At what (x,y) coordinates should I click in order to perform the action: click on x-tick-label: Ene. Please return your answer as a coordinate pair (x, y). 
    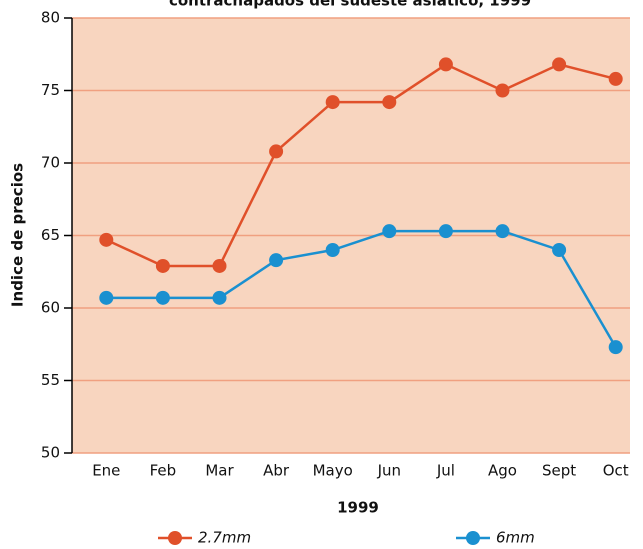
    Looking at the image, I should click on (106, 471).